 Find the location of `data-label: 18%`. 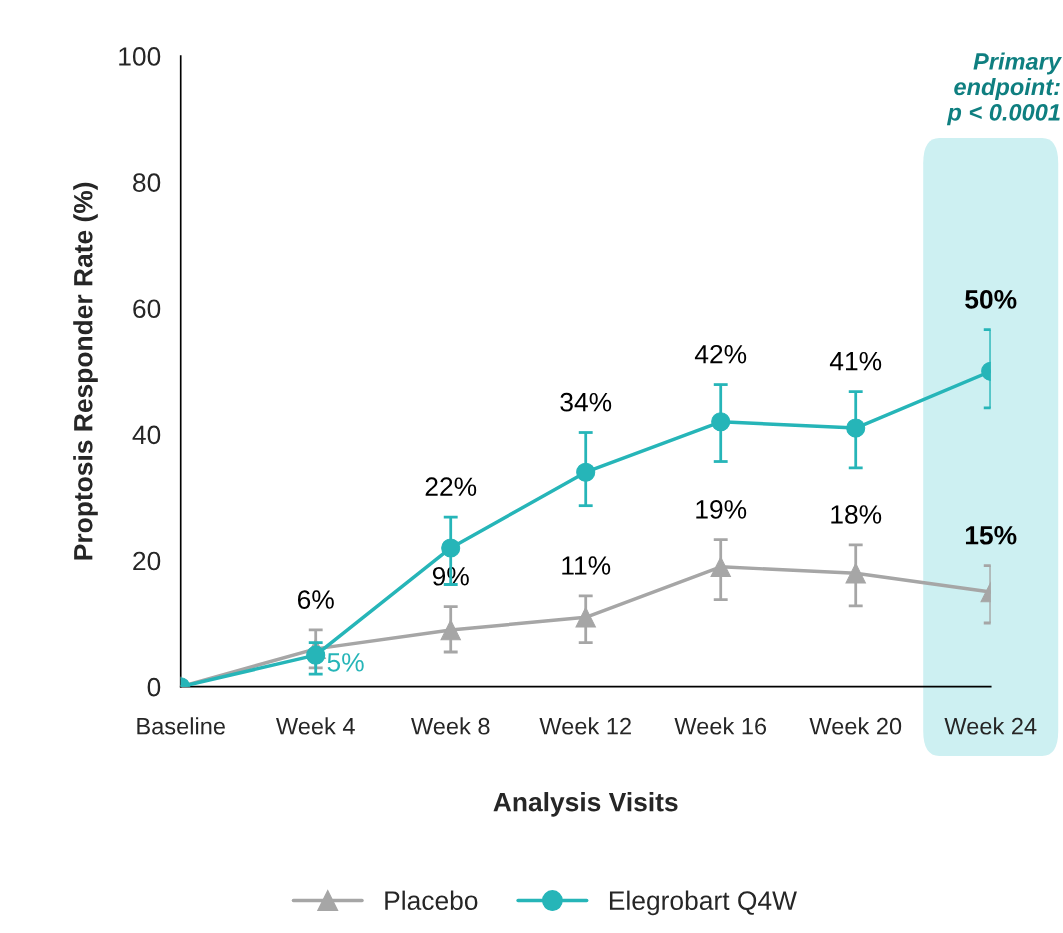

data-label: 18% is located at coordinates (856, 514).